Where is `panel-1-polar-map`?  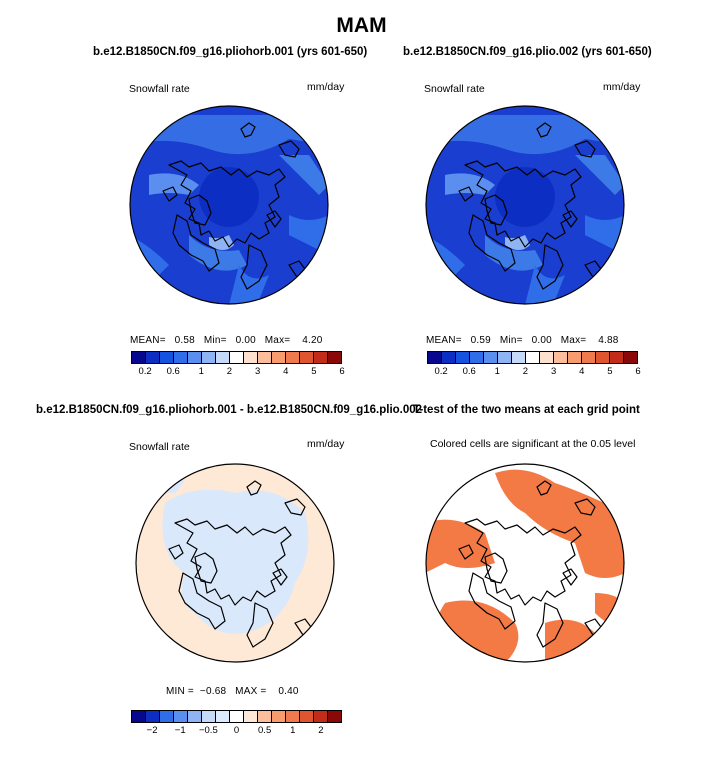 panel-1-polar-map is located at coordinates (229, 205).